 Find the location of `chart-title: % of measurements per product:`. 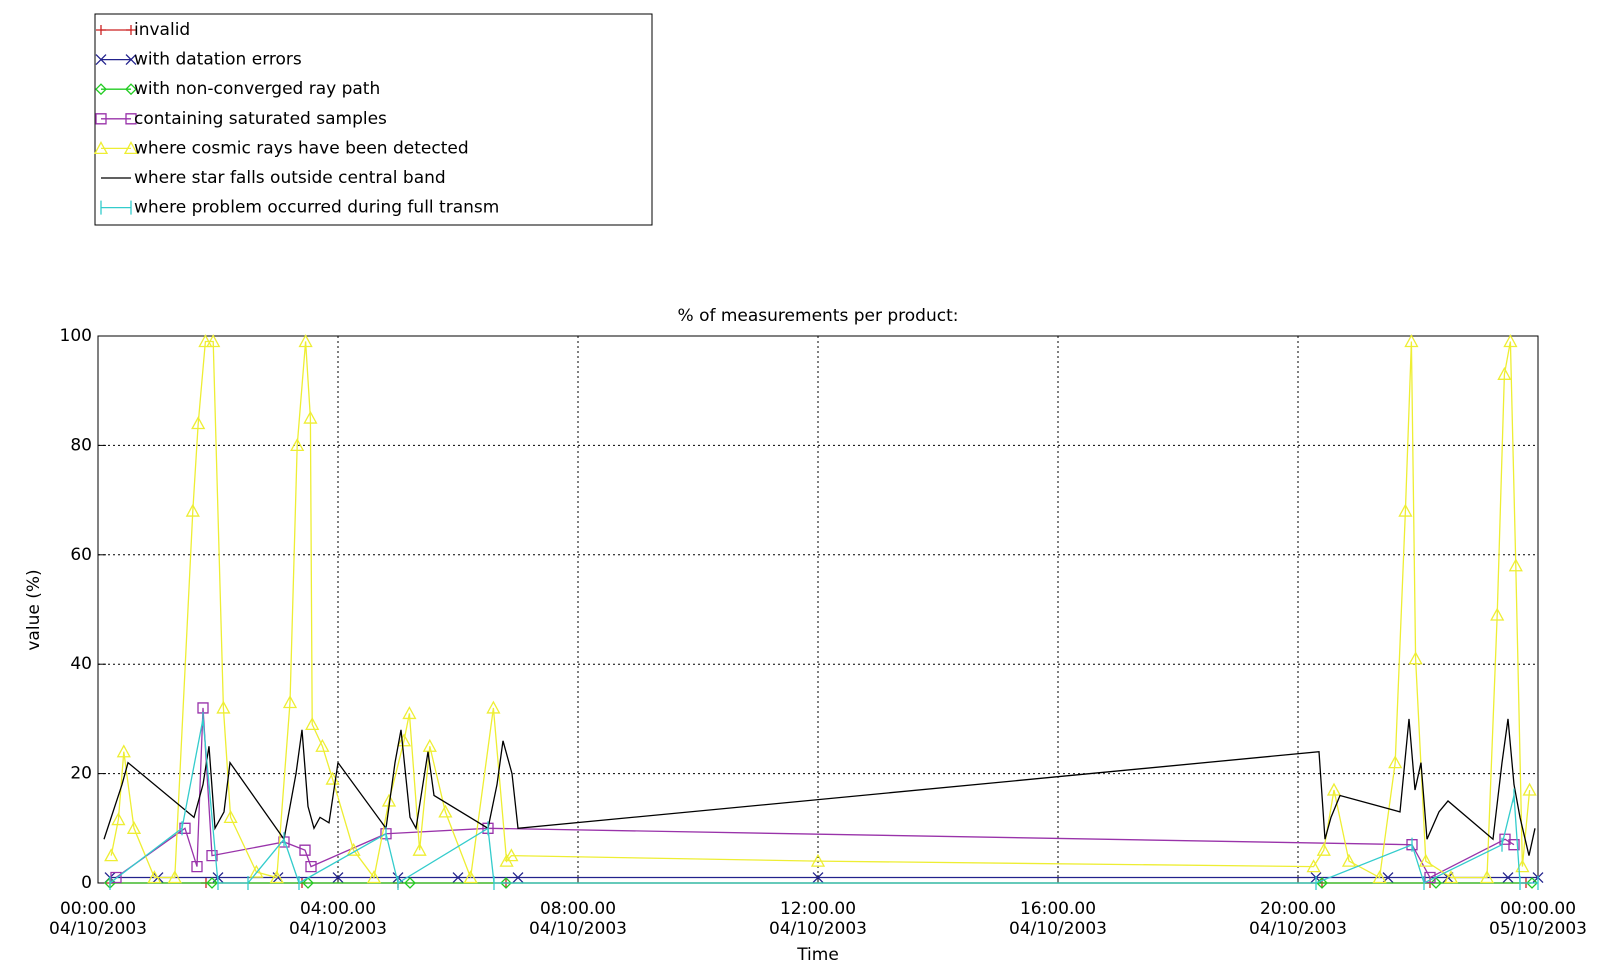

chart-title: % of measurements per product: is located at coordinates (818, 316).